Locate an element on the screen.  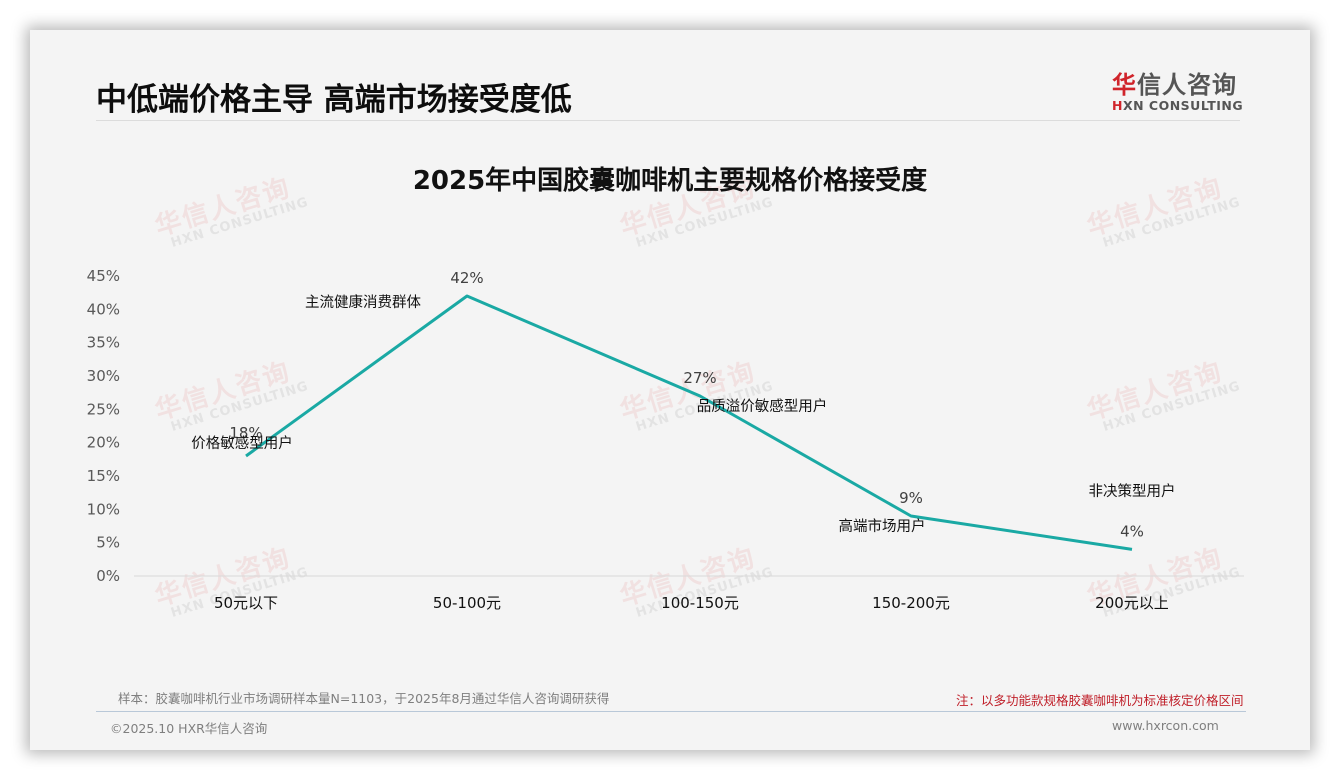
y-tick-label: 10% is located at coordinates (103, 509).